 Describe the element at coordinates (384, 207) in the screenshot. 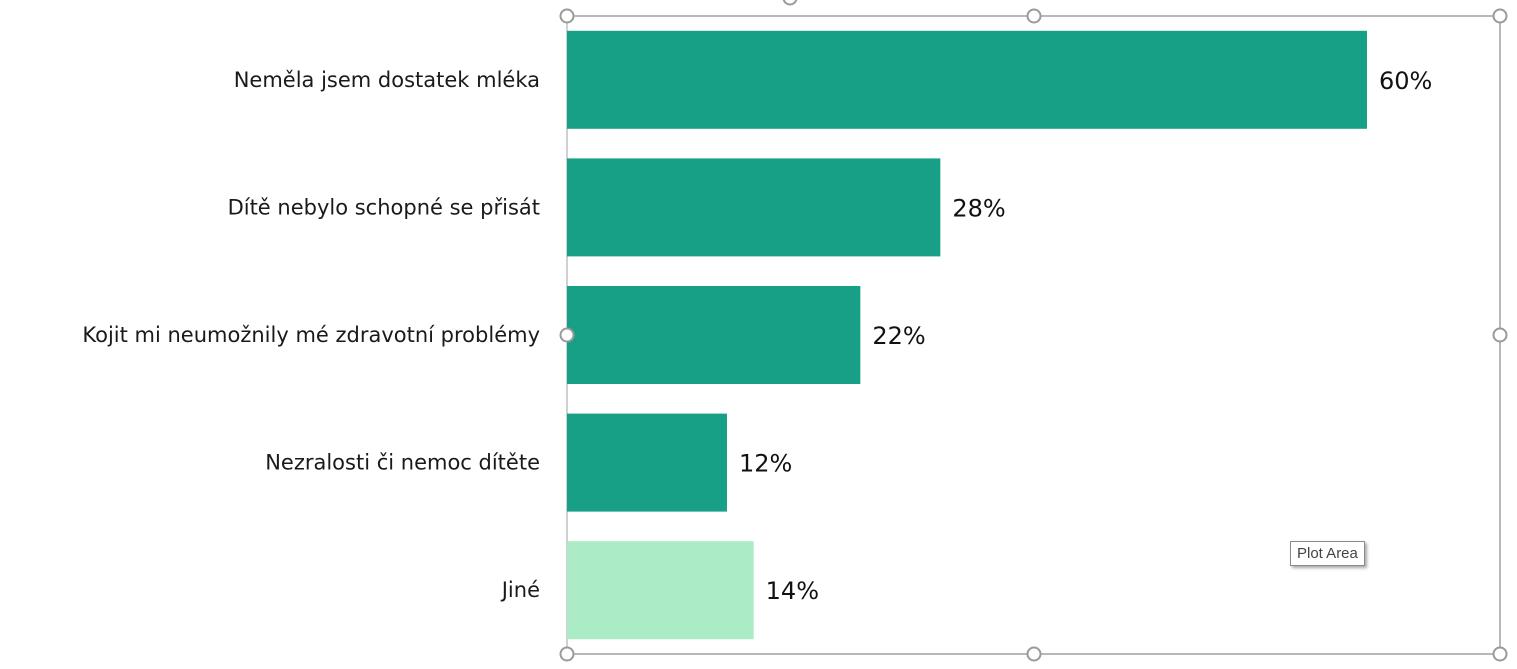

I see `category-label-2: Dítě nebylo schopné se přisát` at that location.